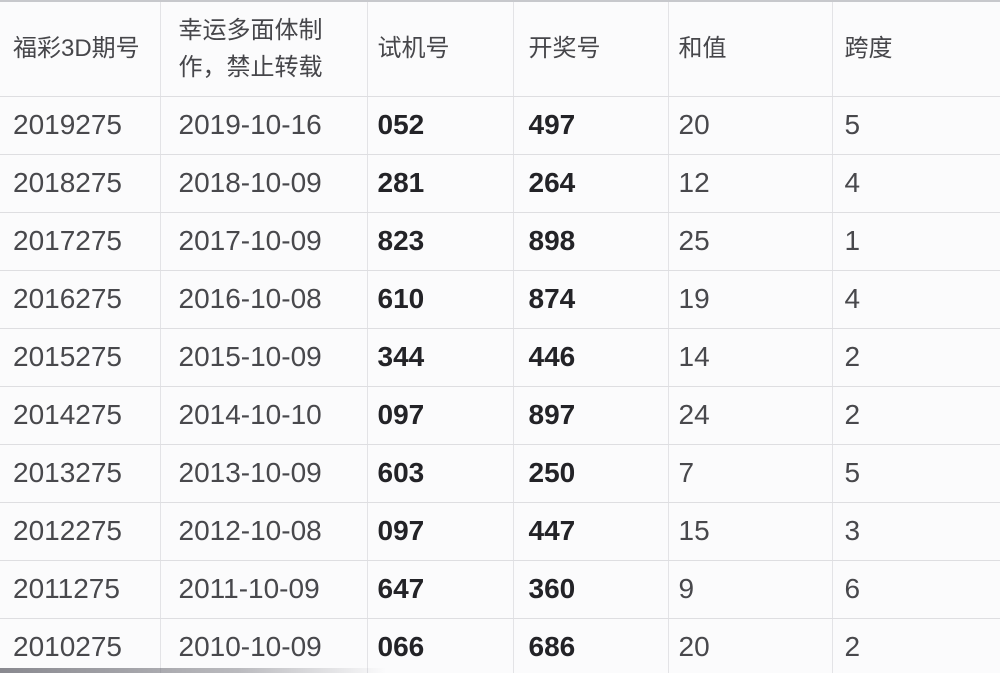 The height and width of the screenshot is (673, 1000). What do you see at coordinates (750, 415) in the screenshot?
I see `cell-sum: 24` at bounding box center [750, 415].